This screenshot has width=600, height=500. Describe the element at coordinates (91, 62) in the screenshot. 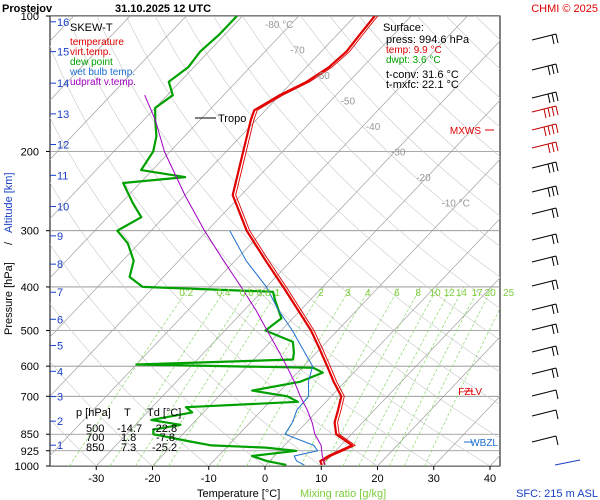

I see `legend-item-dew-point: dew point` at that location.